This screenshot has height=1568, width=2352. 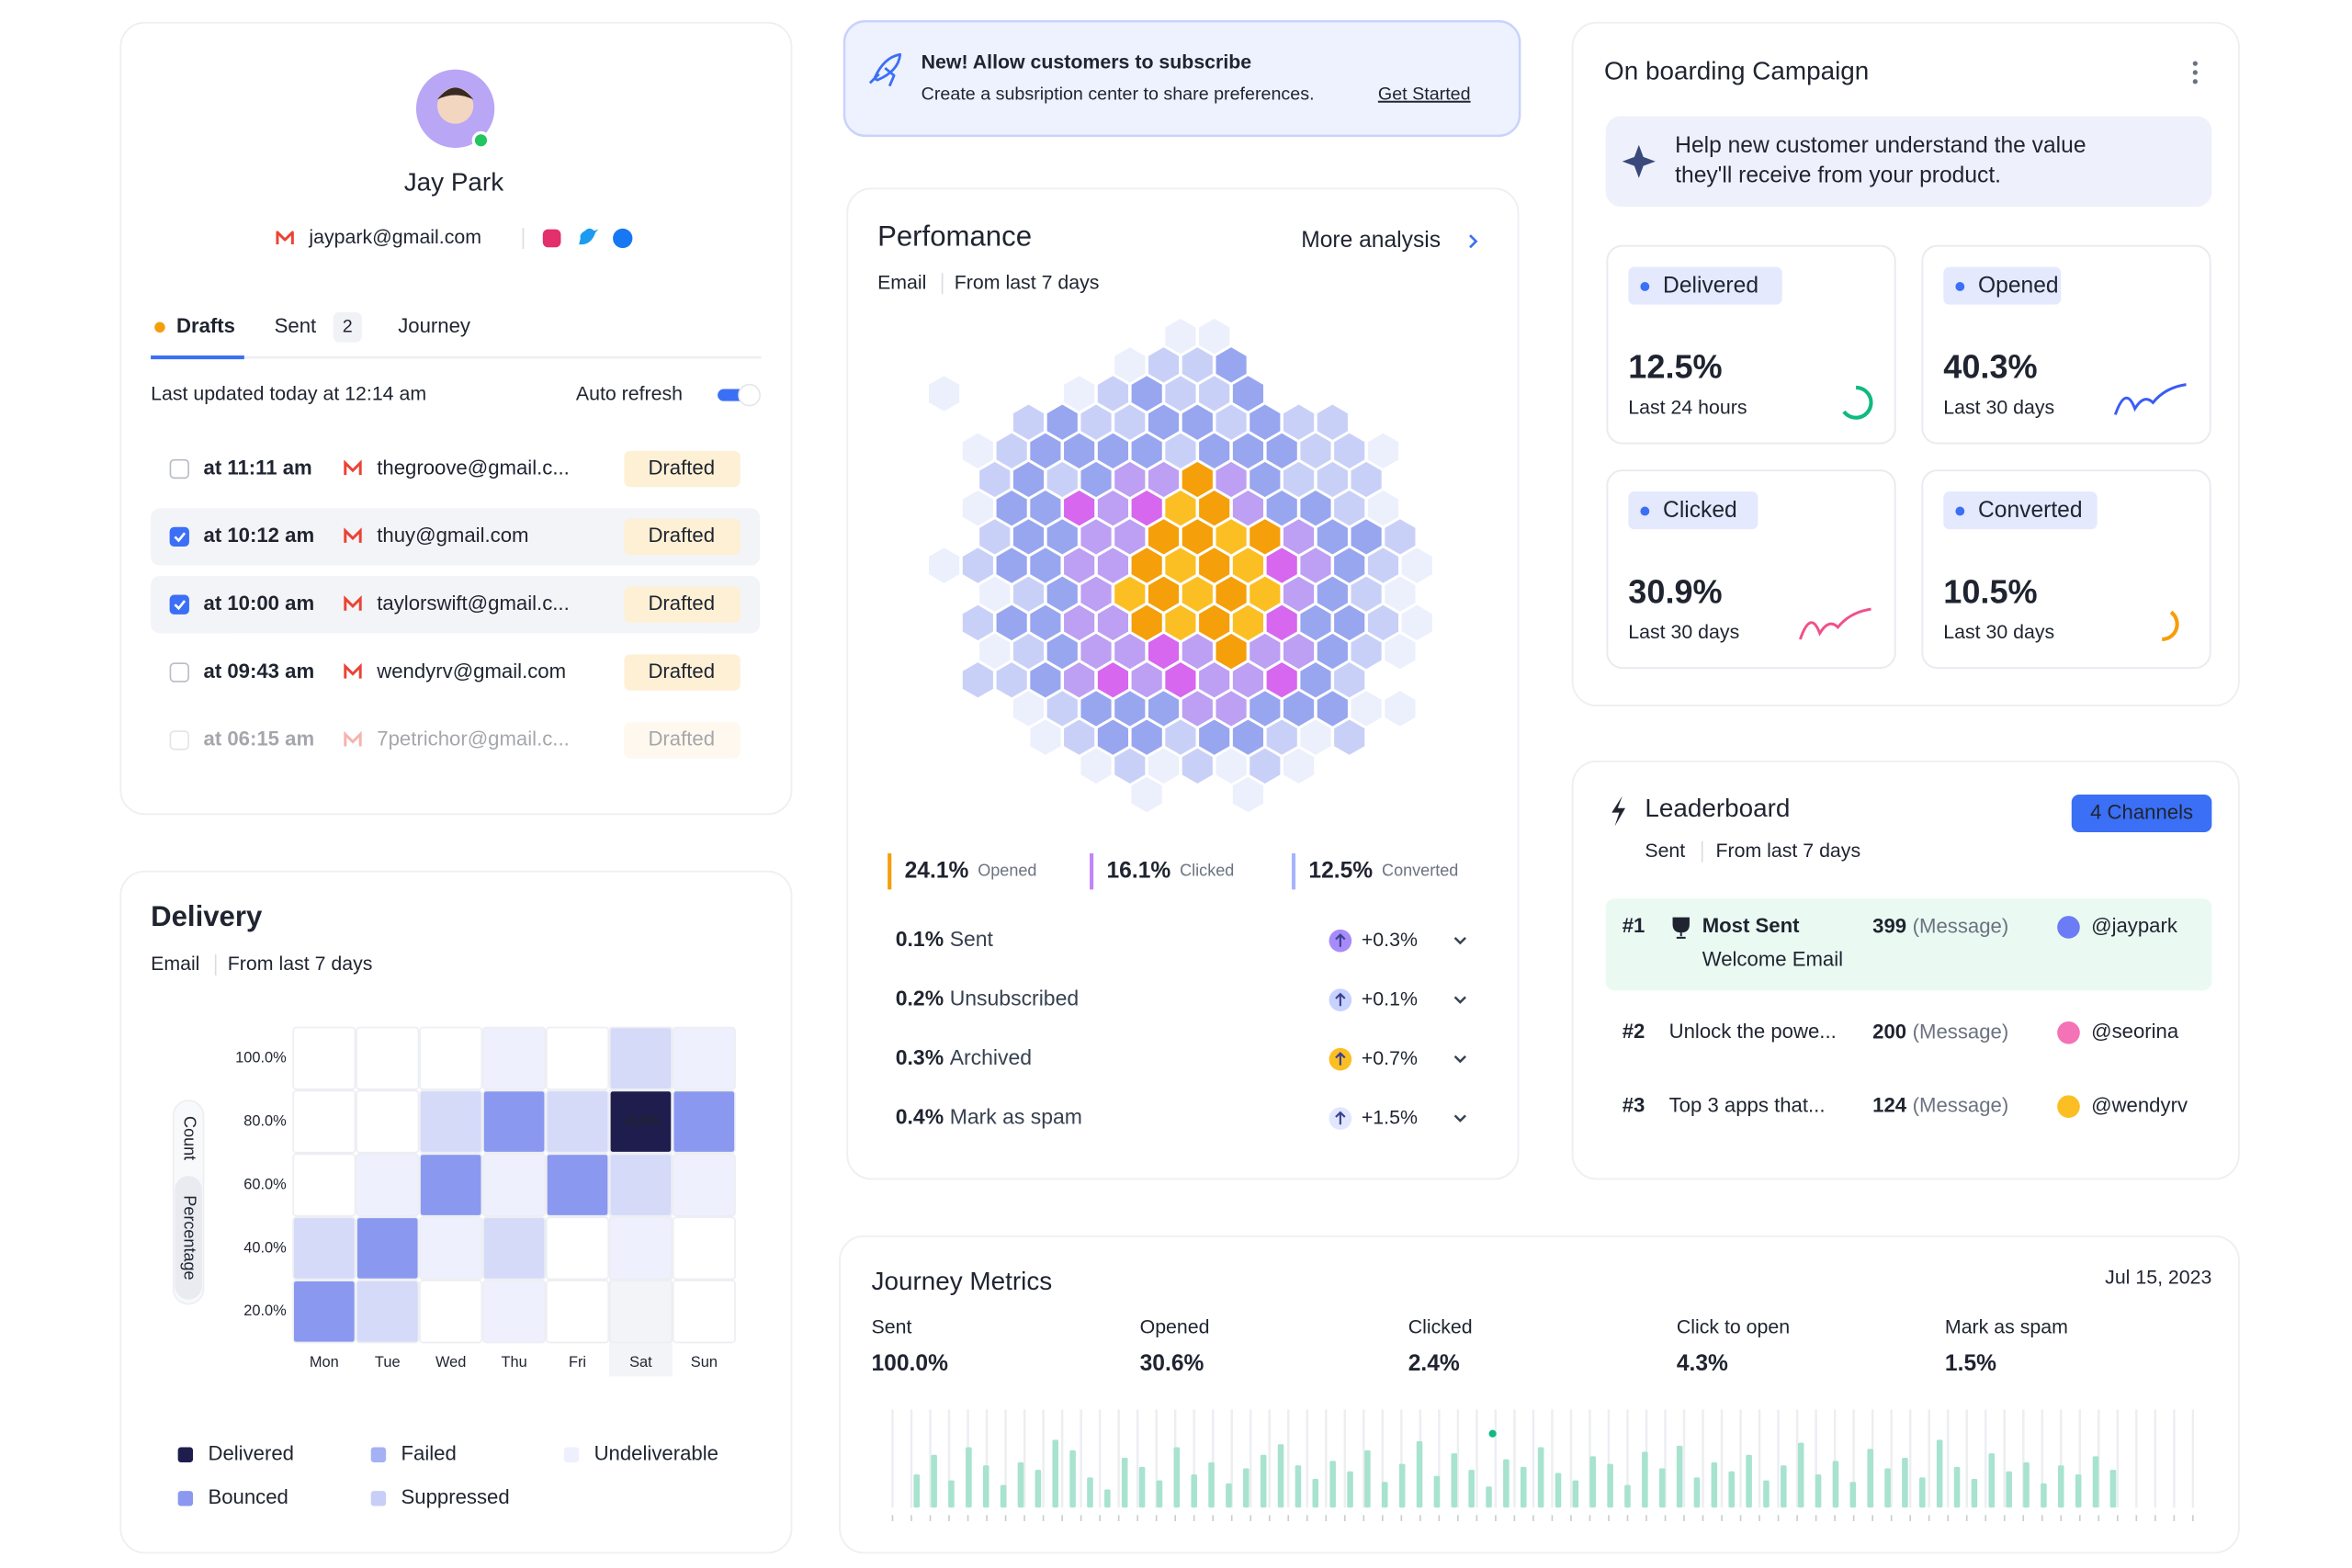 What do you see at coordinates (629, 394) in the screenshot?
I see `auto-refresh-label: Auto refresh` at bounding box center [629, 394].